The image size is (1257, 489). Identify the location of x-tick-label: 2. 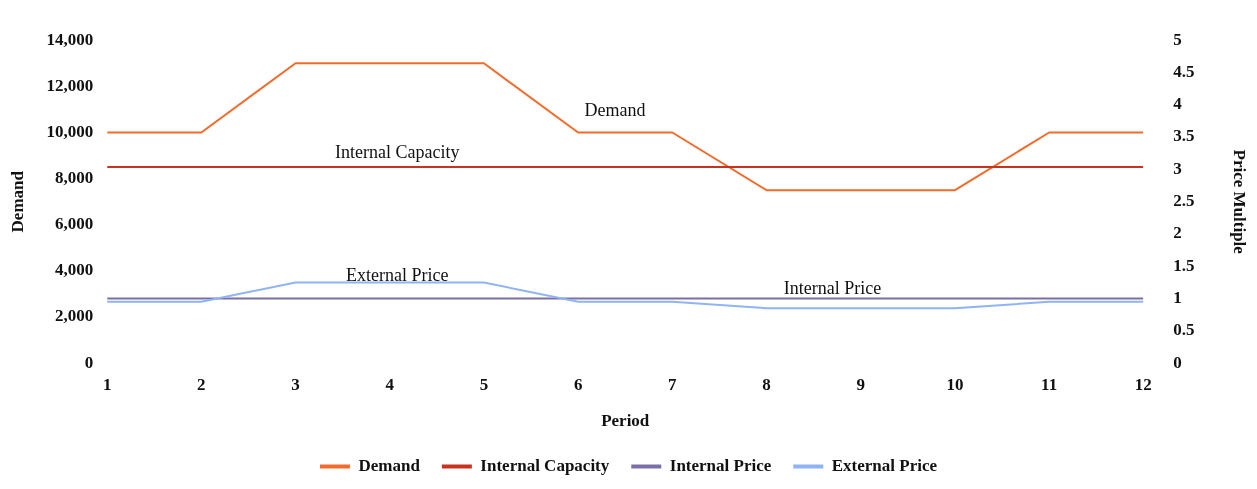
(201, 384).